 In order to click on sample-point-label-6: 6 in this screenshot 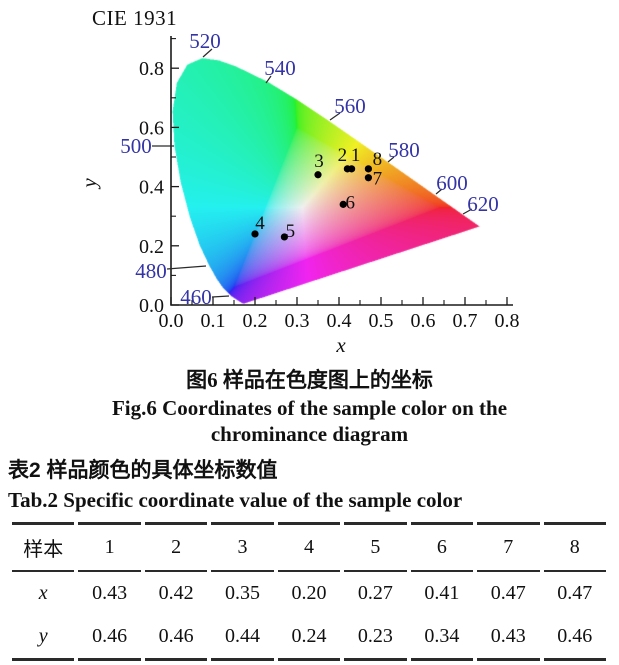, I will do `click(350, 202)`.